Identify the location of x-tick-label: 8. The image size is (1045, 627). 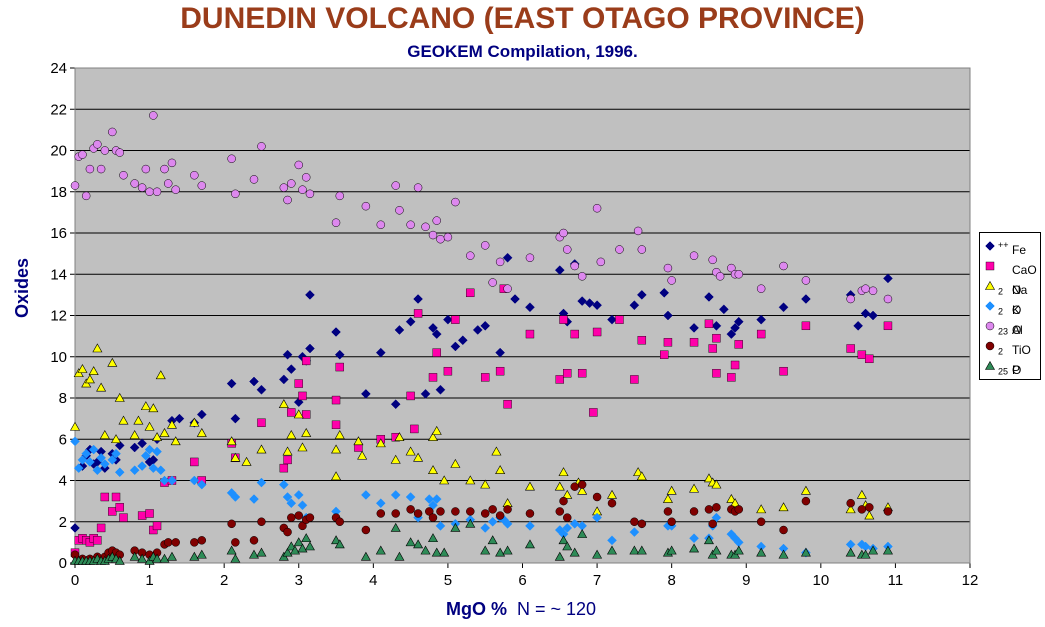
(671, 580).